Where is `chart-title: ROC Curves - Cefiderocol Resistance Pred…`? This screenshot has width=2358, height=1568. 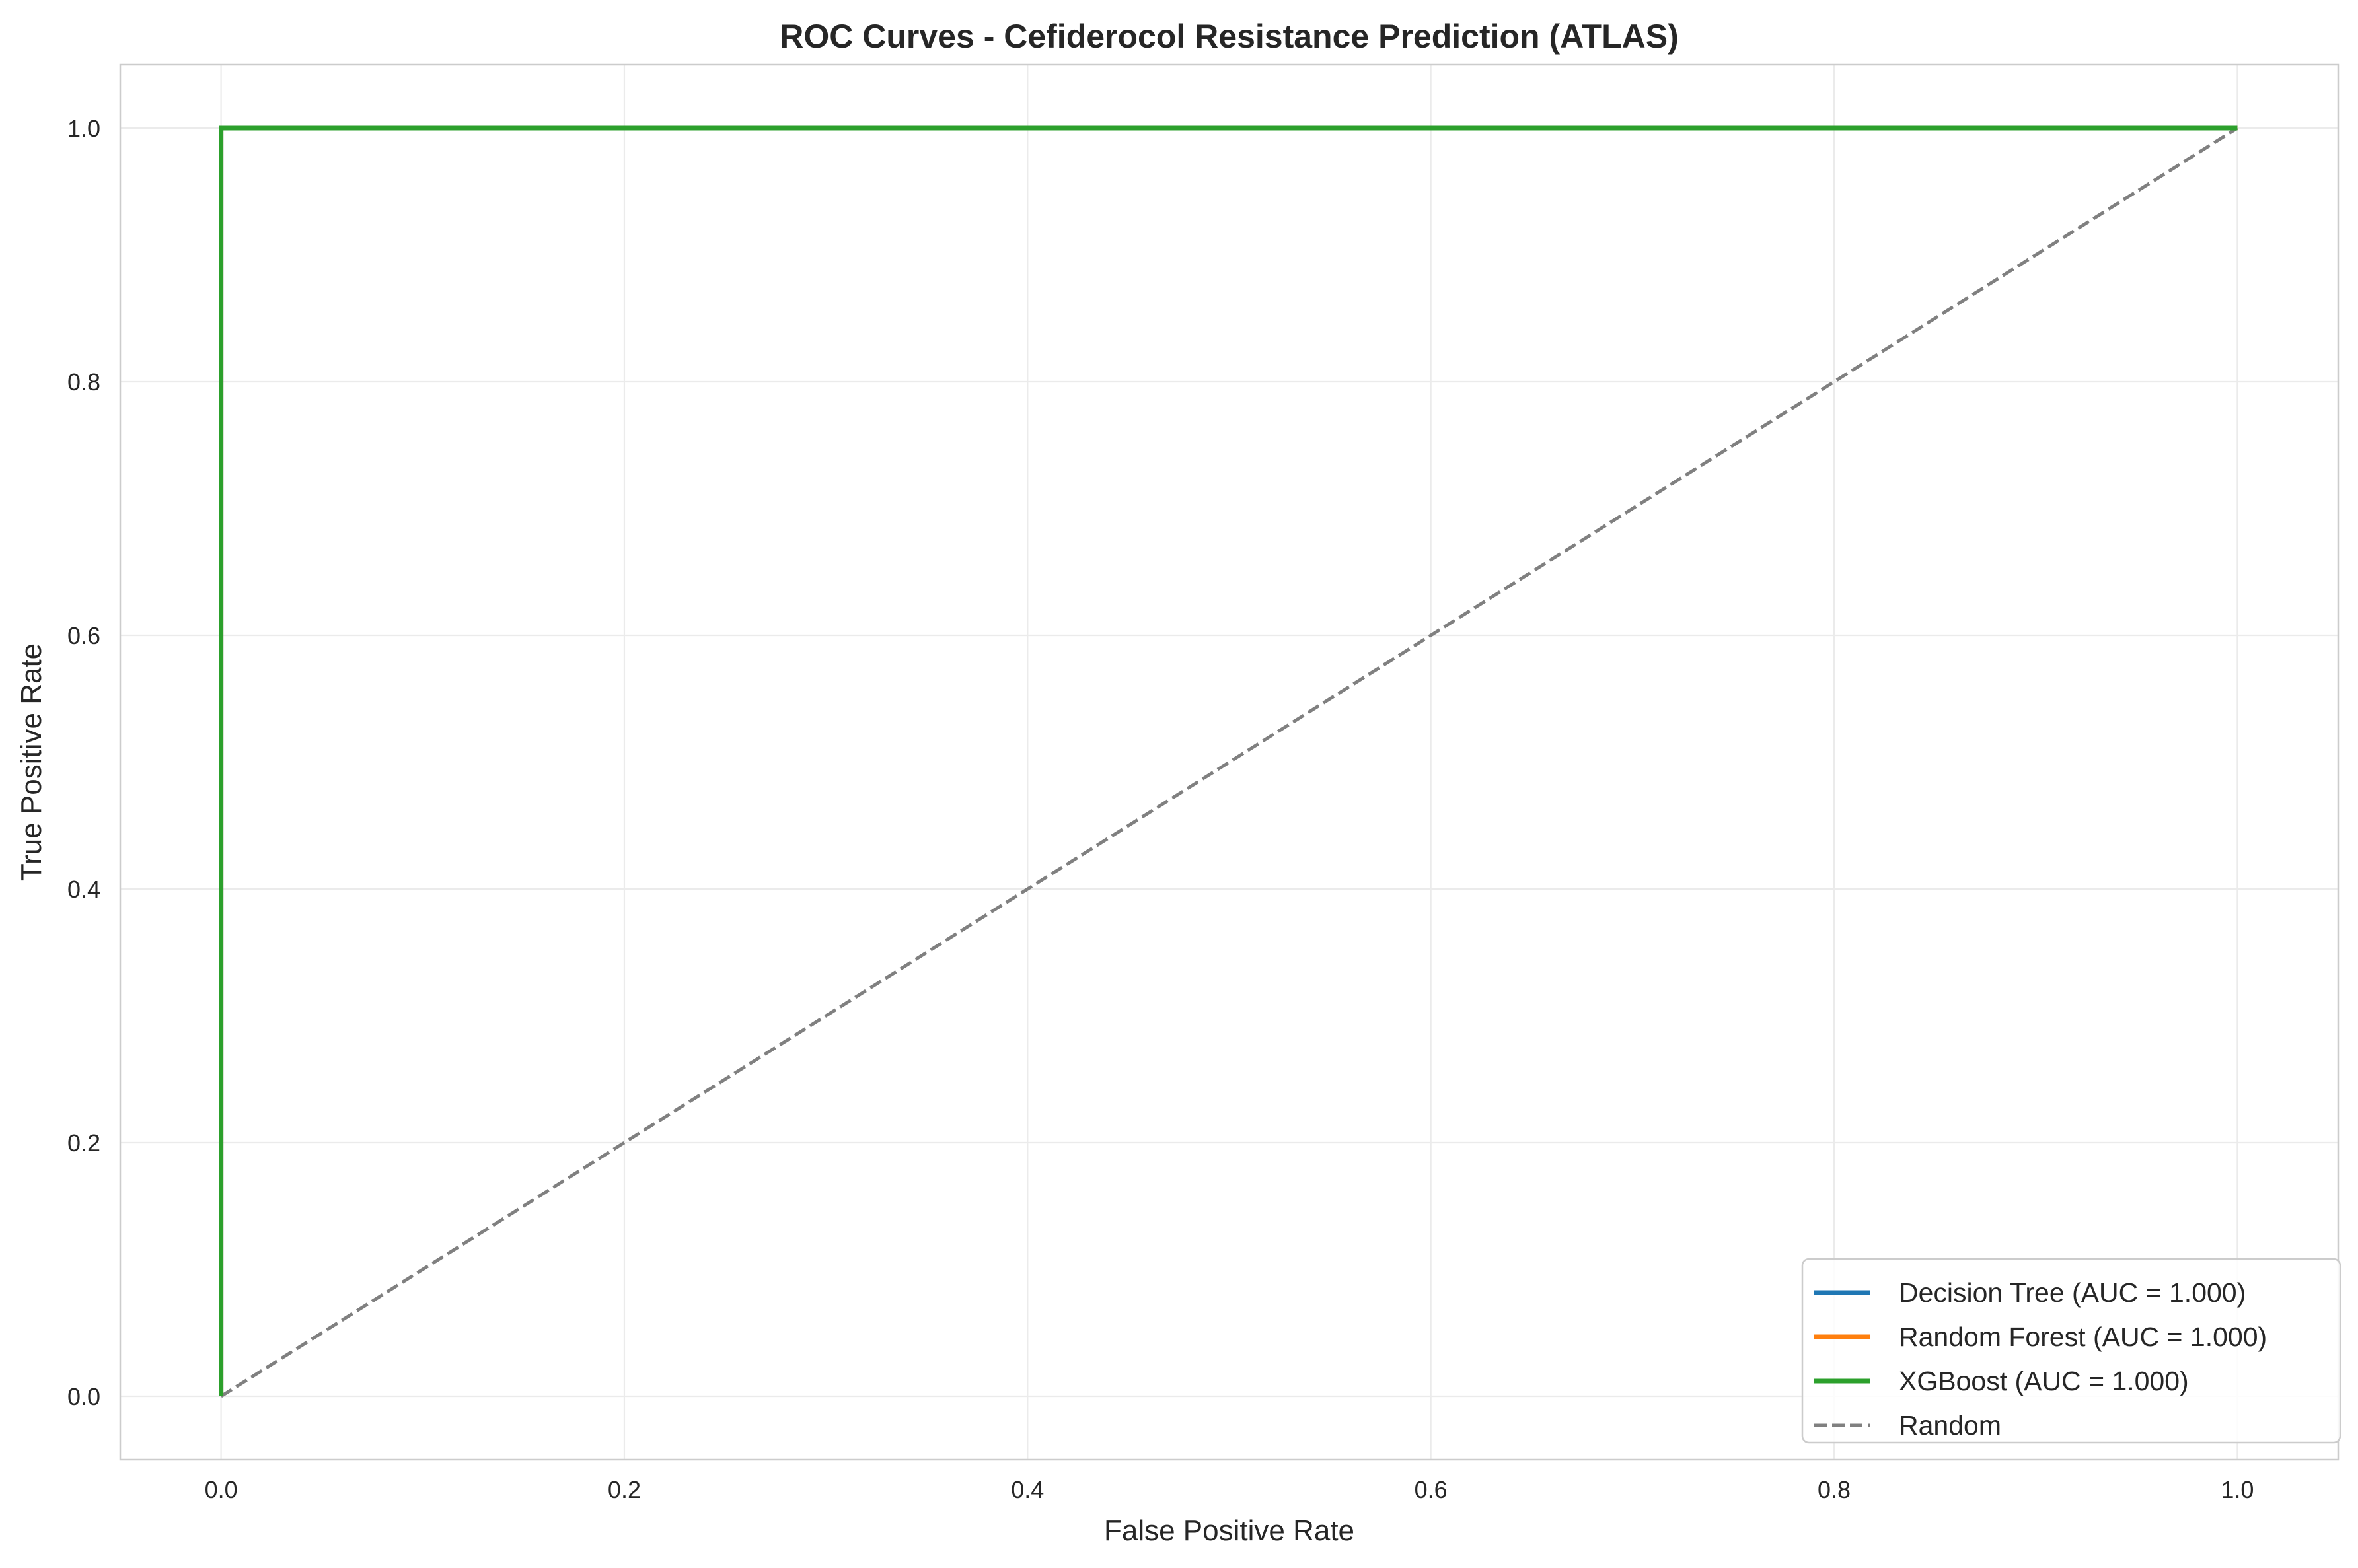
chart-title: ROC Curves - Cefiderocol Resistance Pred… is located at coordinates (1229, 36).